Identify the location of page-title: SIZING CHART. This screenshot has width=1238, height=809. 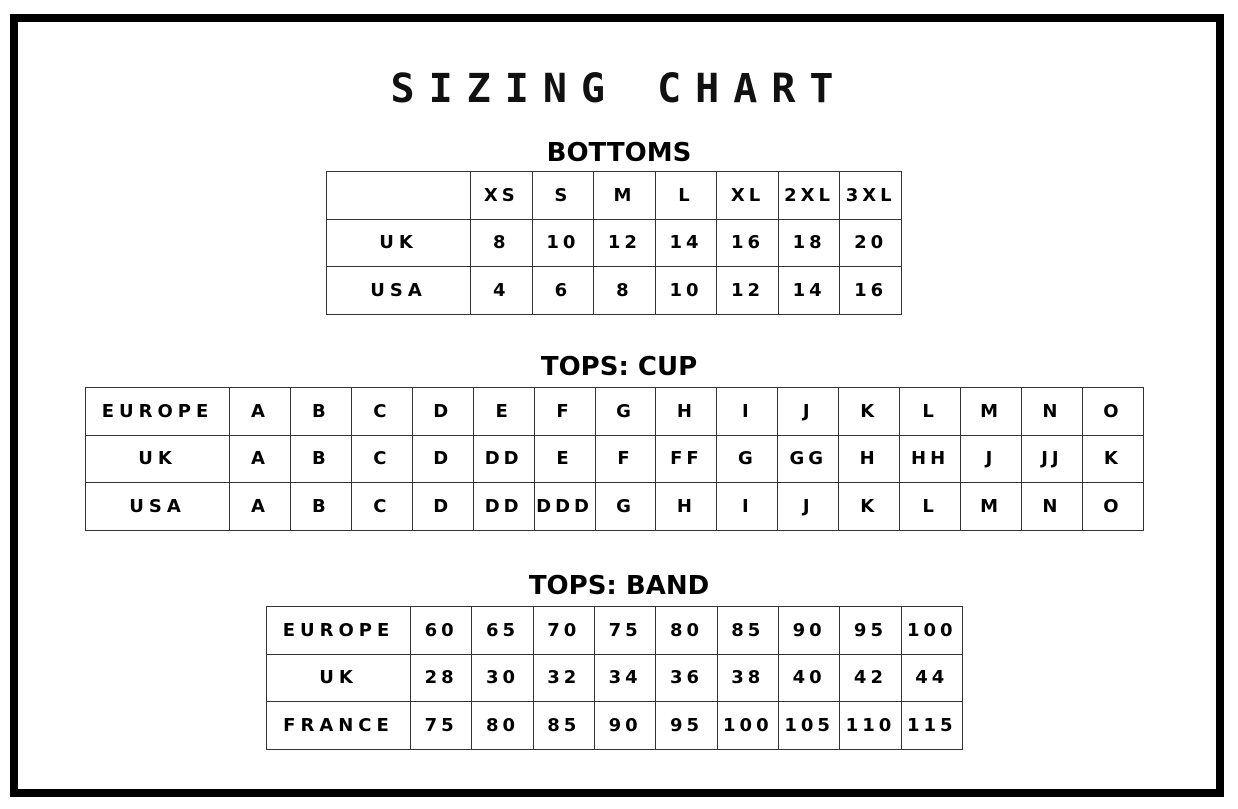
(619, 89).